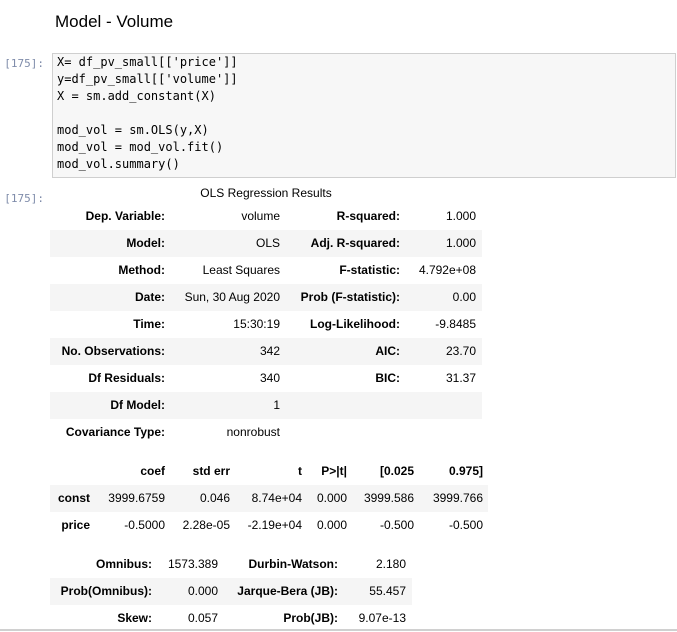 This screenshot has height=632, width=677. What do you see at coordinates (274, 525) in the screenshot?
I see `table-cell: -2.19e+04` at bounding box center [274, 525].